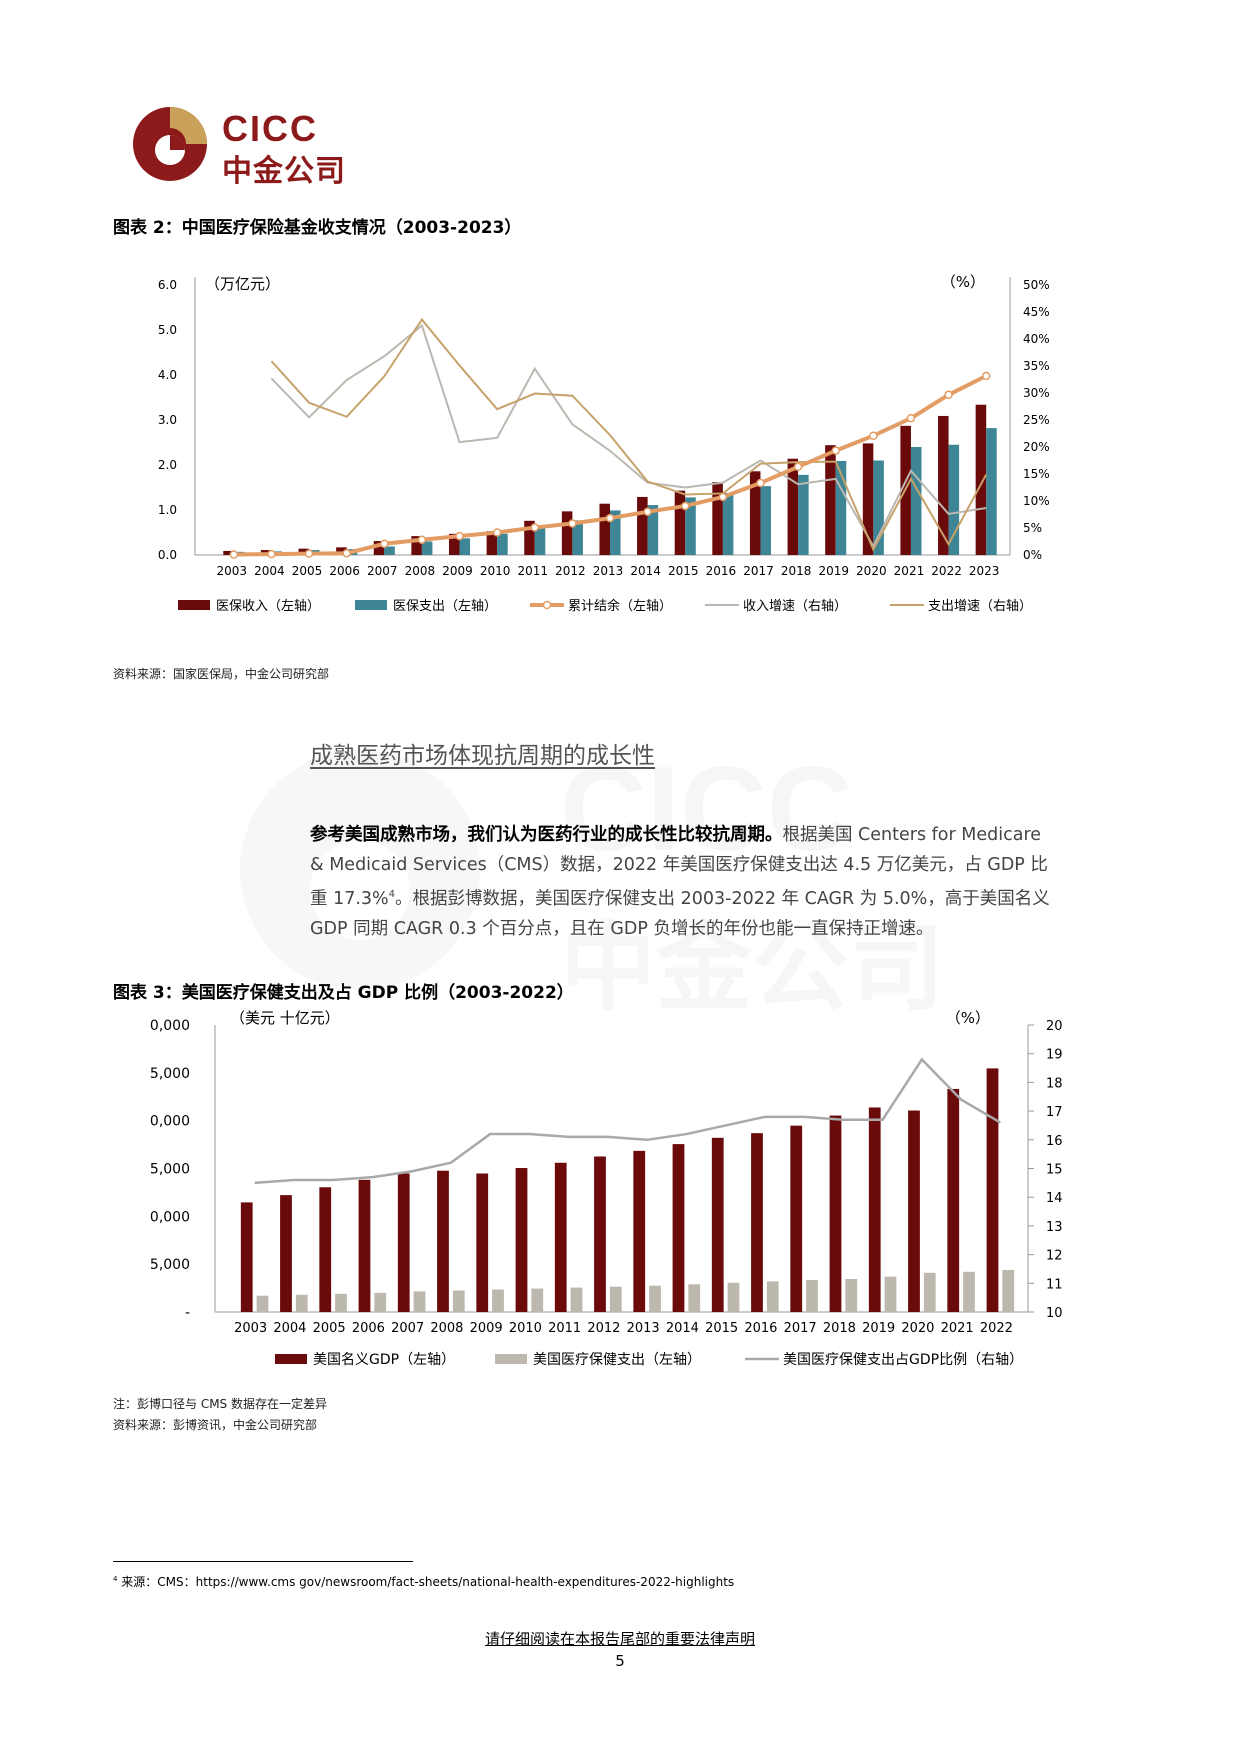 The height and width of the screenshot is (1755, 1240). Describe the element at coordinates (1036, 393) in the screenshot. I see `right-tick-label: 30%` at that location.